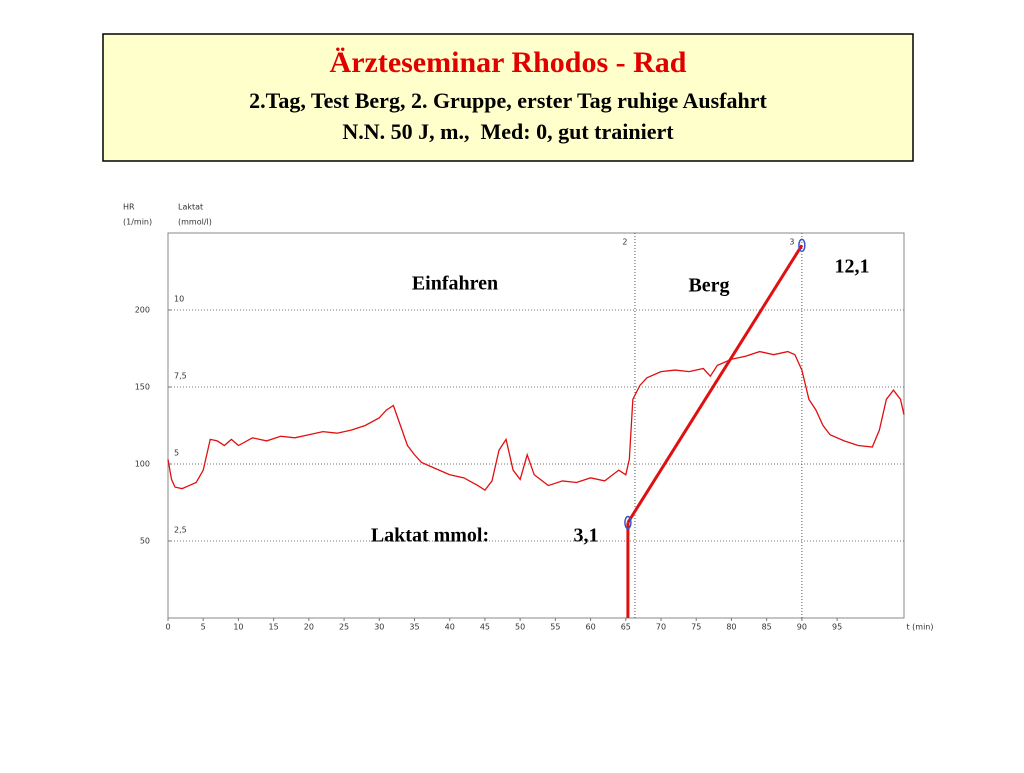 The height and width of the screenshot is (773, 1024). What do you see at coordinates (508, 62) in the screenshot?
I see `chart-title: Ärzteseminar Rhodos - Rad` at bounding box center [508, 62].